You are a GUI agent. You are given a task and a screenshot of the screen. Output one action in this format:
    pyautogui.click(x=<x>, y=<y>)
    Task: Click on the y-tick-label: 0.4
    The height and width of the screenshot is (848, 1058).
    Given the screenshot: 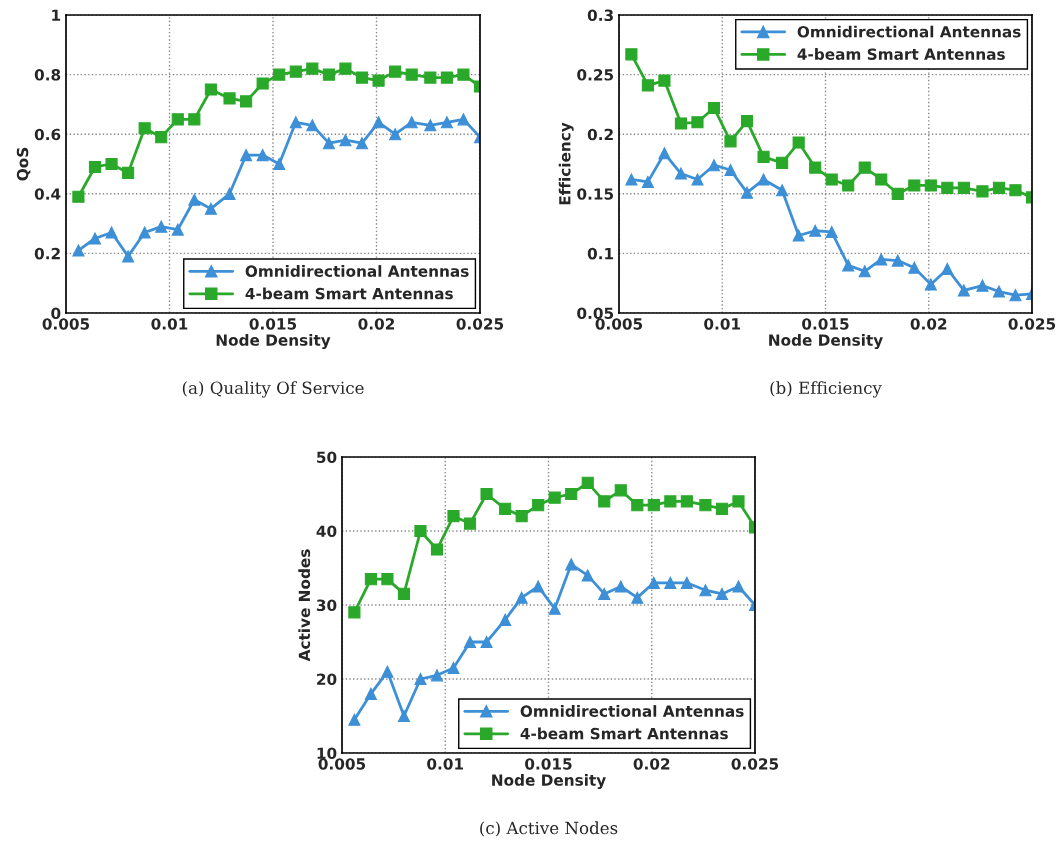 What is the action you would take?
    pyautogui.click(x=47, y=194)
    